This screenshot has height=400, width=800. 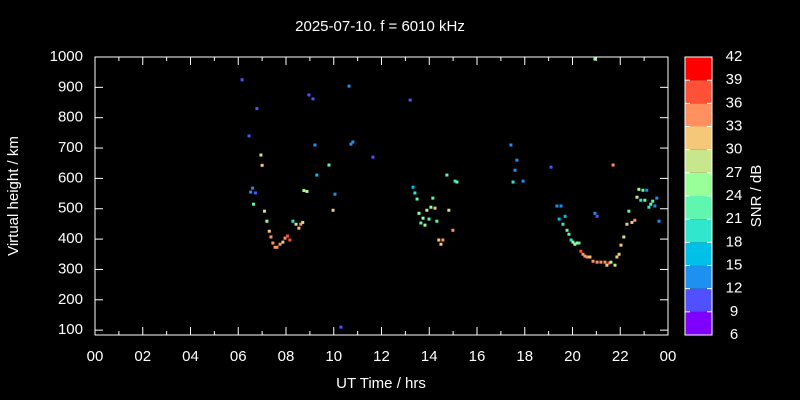 I want to click on colorbar-tick-label: 27, so click(x=734, y=172).